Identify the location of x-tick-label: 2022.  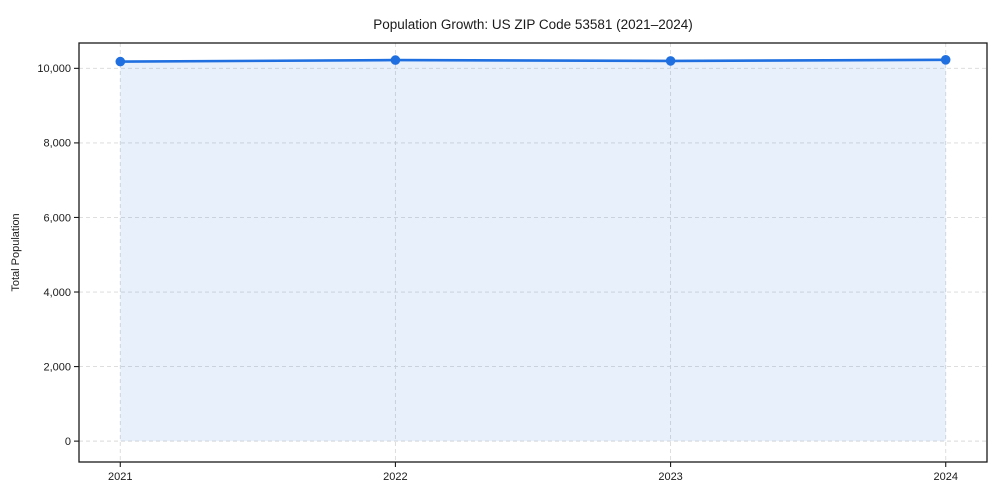
(395, 477).